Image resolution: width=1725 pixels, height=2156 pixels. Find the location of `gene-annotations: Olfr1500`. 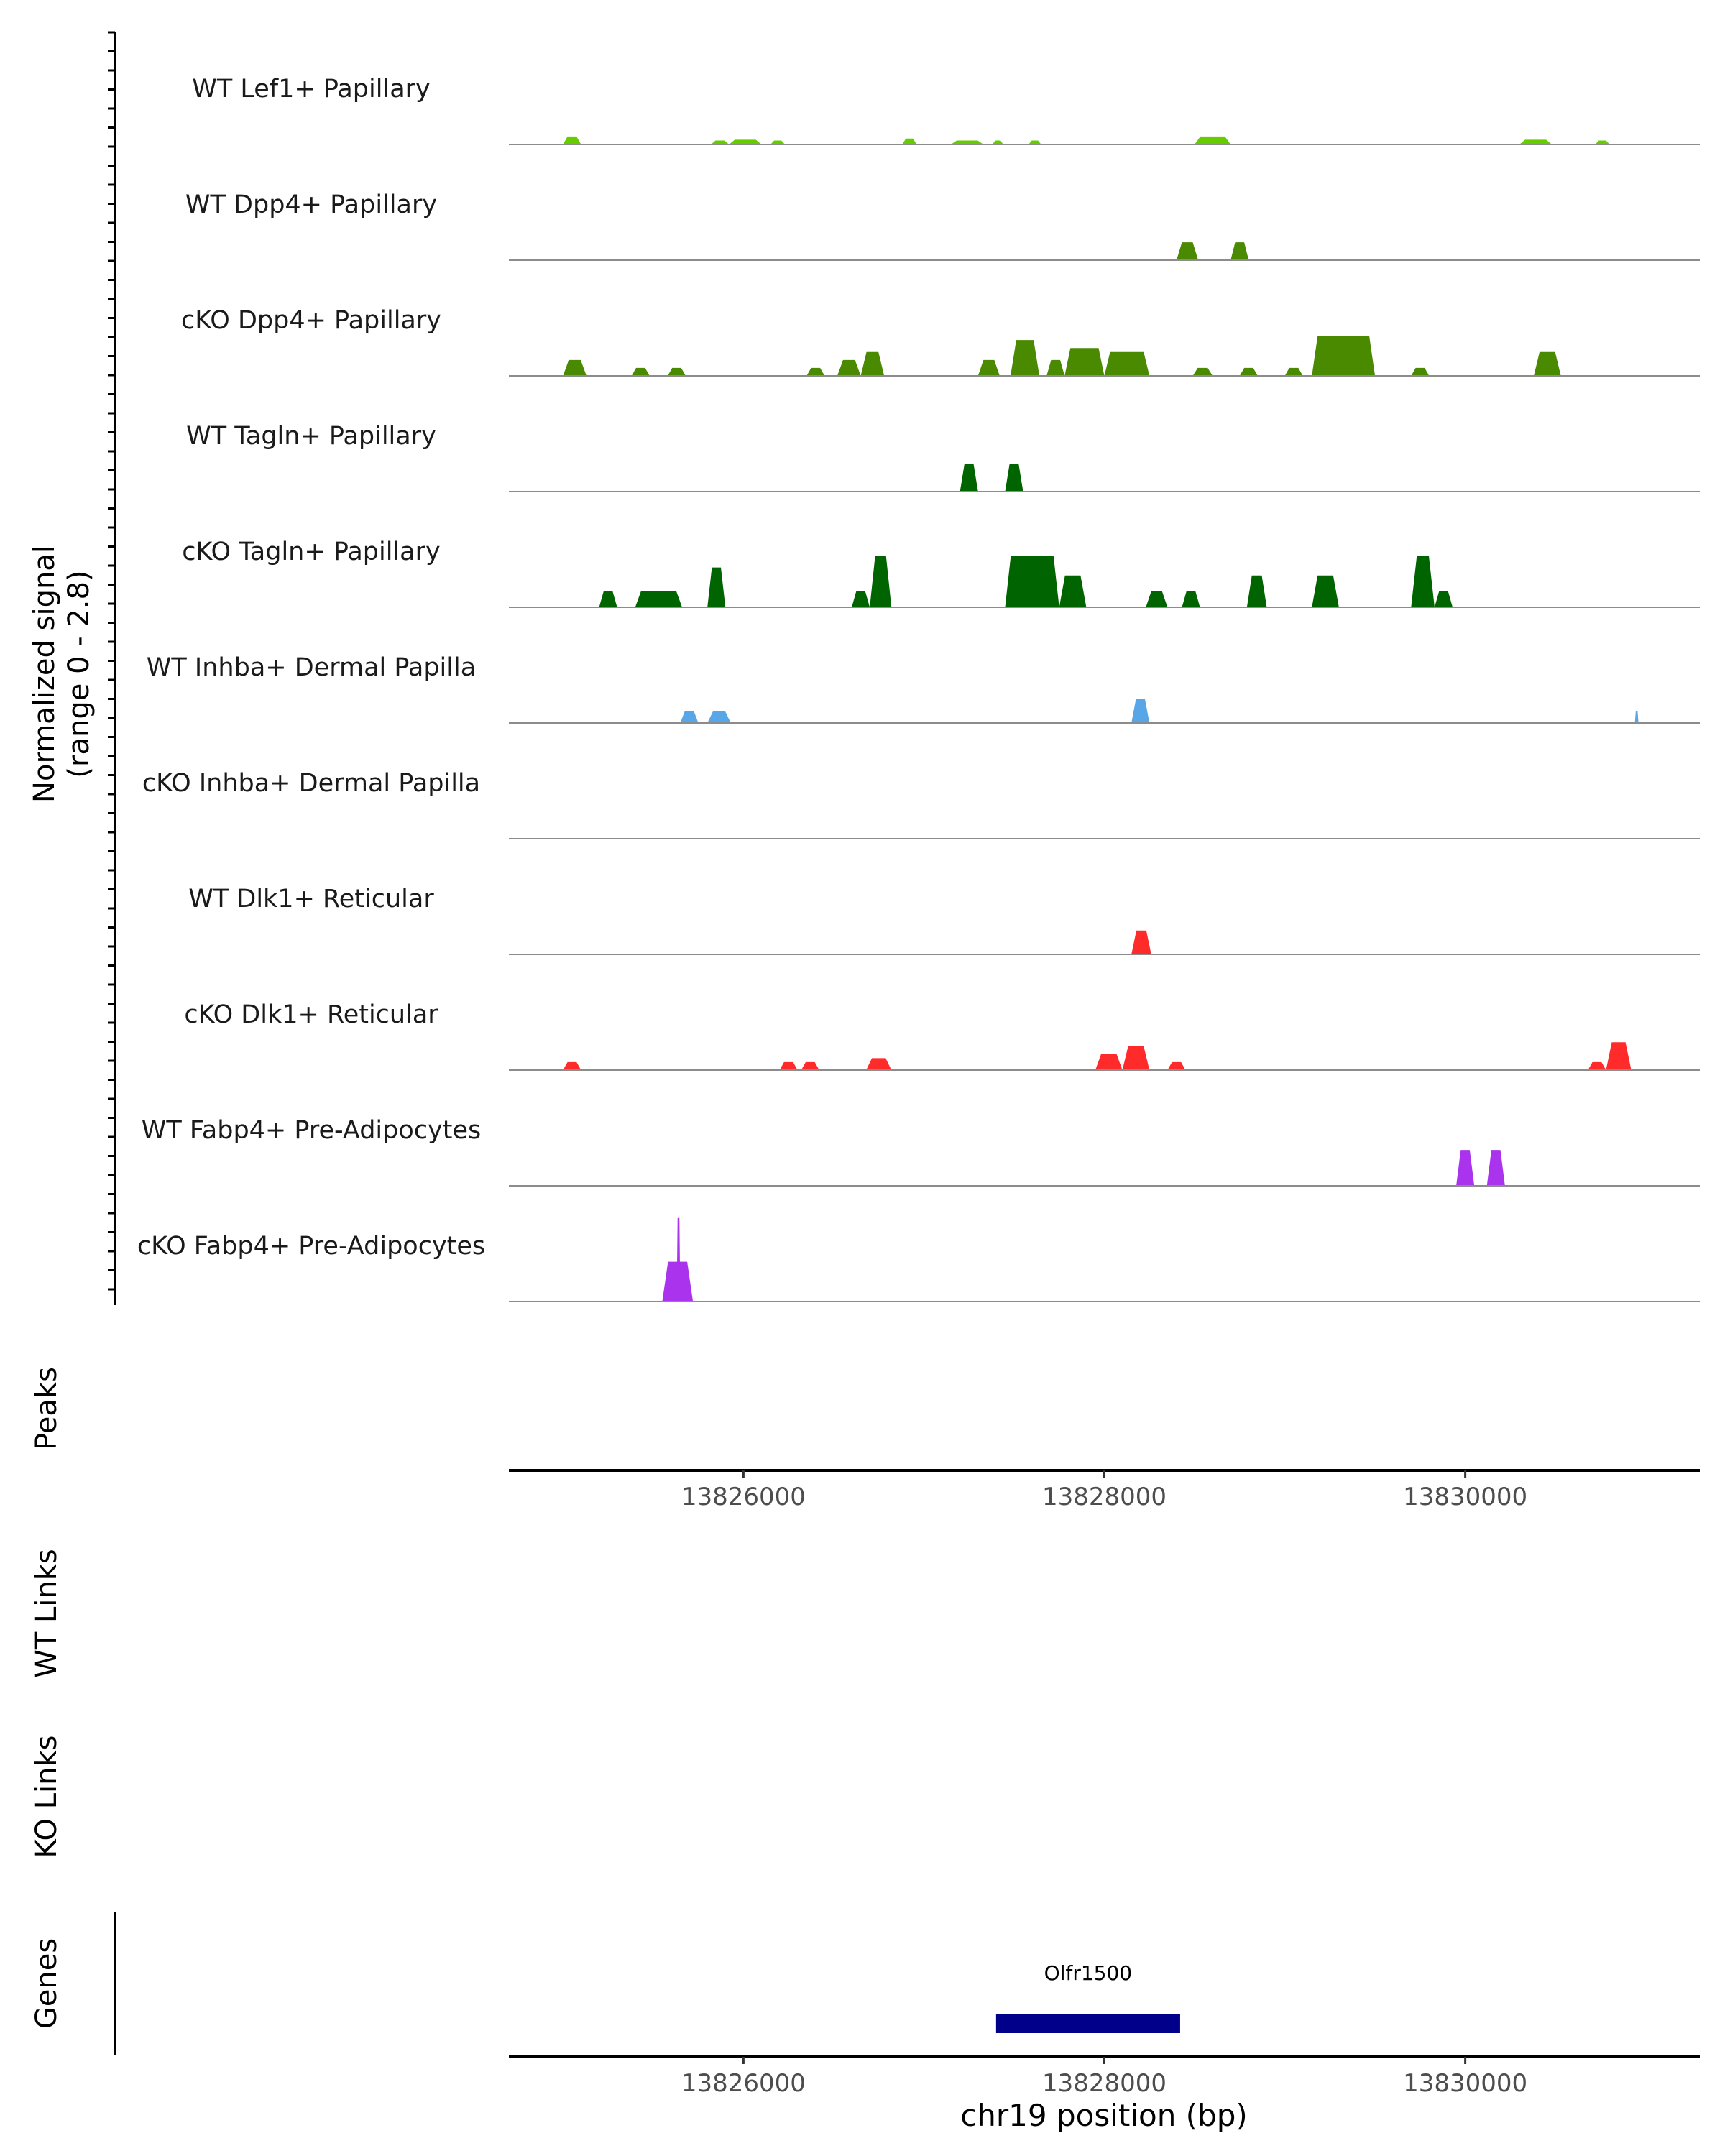

gene-annotations: Olfr1500 is located at coordinates (1087, 1997).